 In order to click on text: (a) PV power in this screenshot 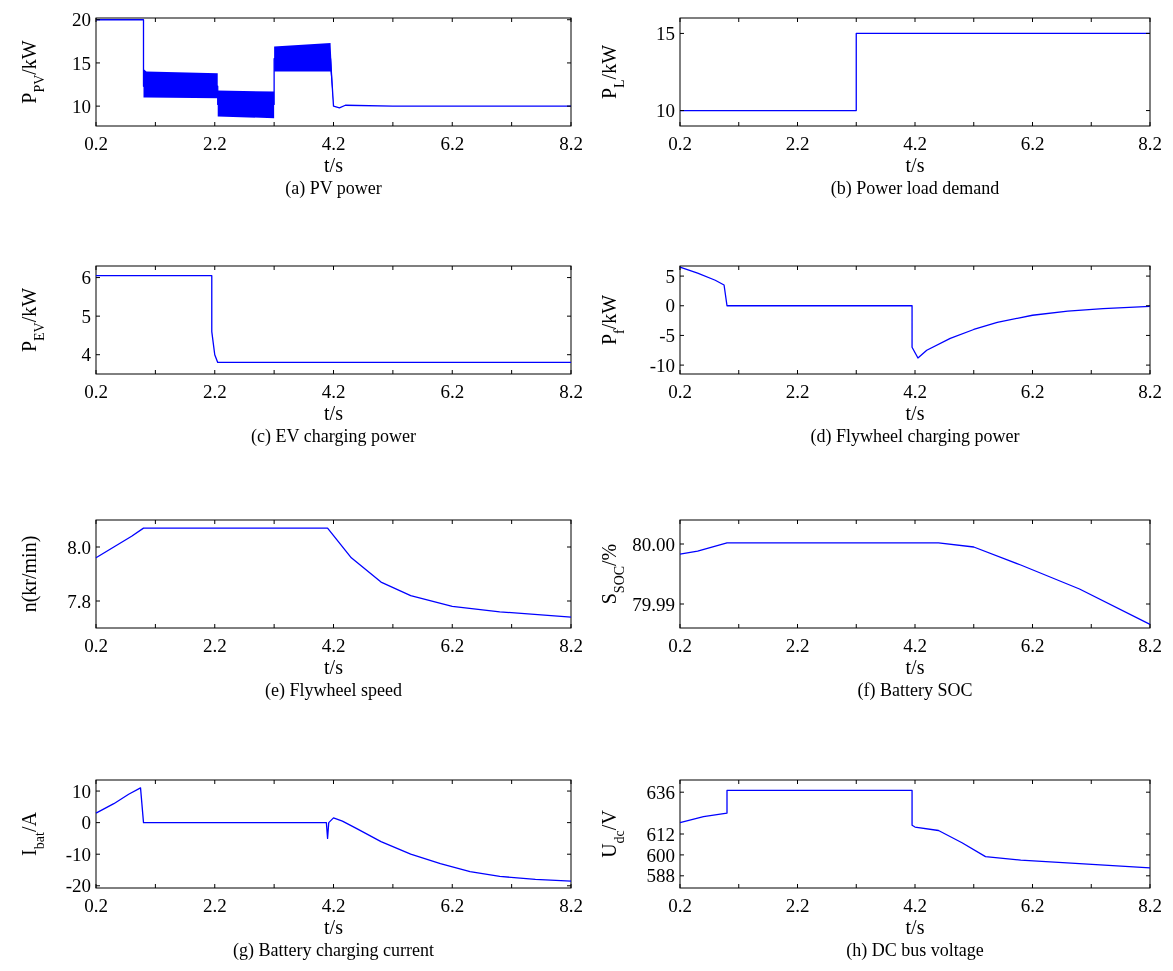, I will do `click(333, 188)`.